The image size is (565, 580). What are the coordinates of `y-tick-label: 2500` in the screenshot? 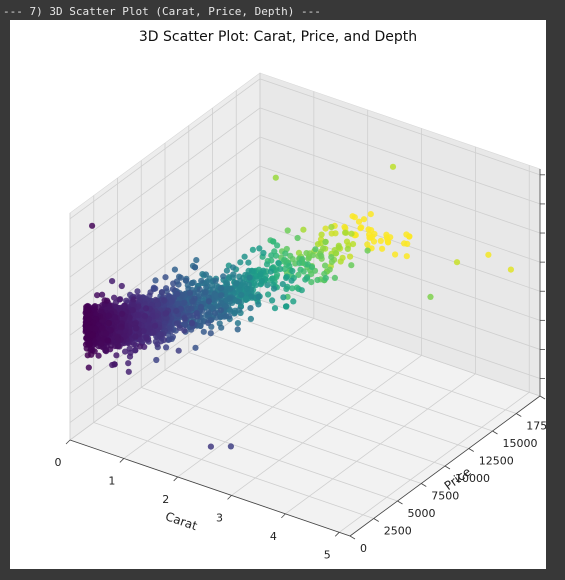 It's located at (398, 531).